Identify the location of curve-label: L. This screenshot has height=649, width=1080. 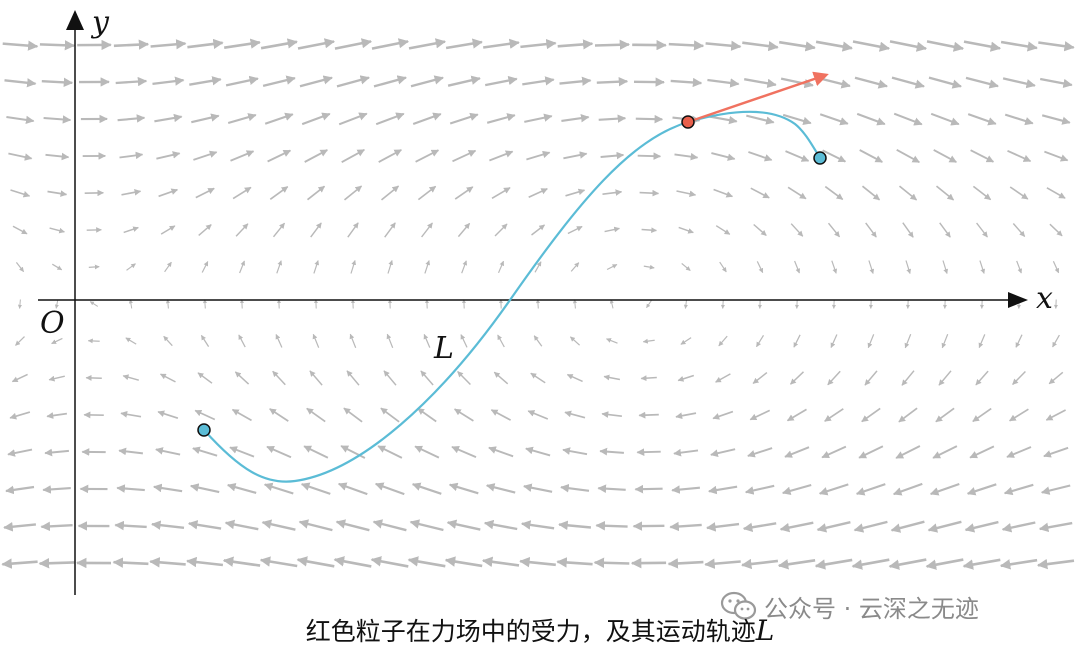
(443, 348).